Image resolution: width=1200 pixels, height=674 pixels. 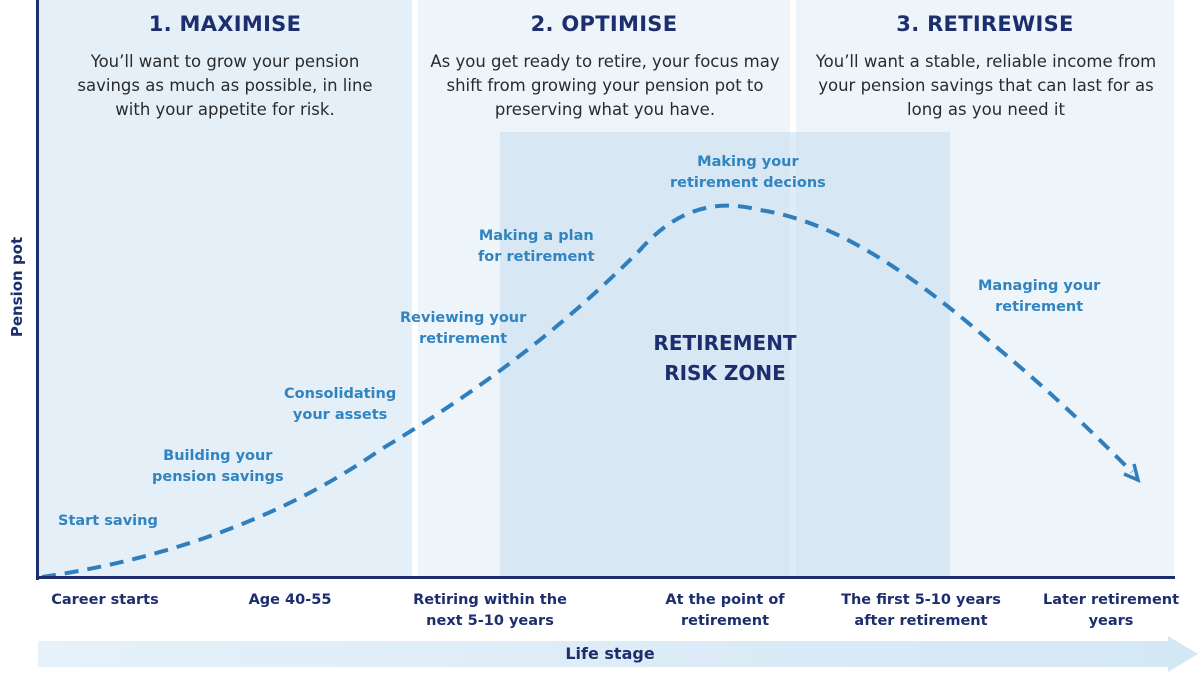 What do you see at coordinates (37, 290) in the screenshot?
I see `y-axis-line` at bounding box center [37, 290].